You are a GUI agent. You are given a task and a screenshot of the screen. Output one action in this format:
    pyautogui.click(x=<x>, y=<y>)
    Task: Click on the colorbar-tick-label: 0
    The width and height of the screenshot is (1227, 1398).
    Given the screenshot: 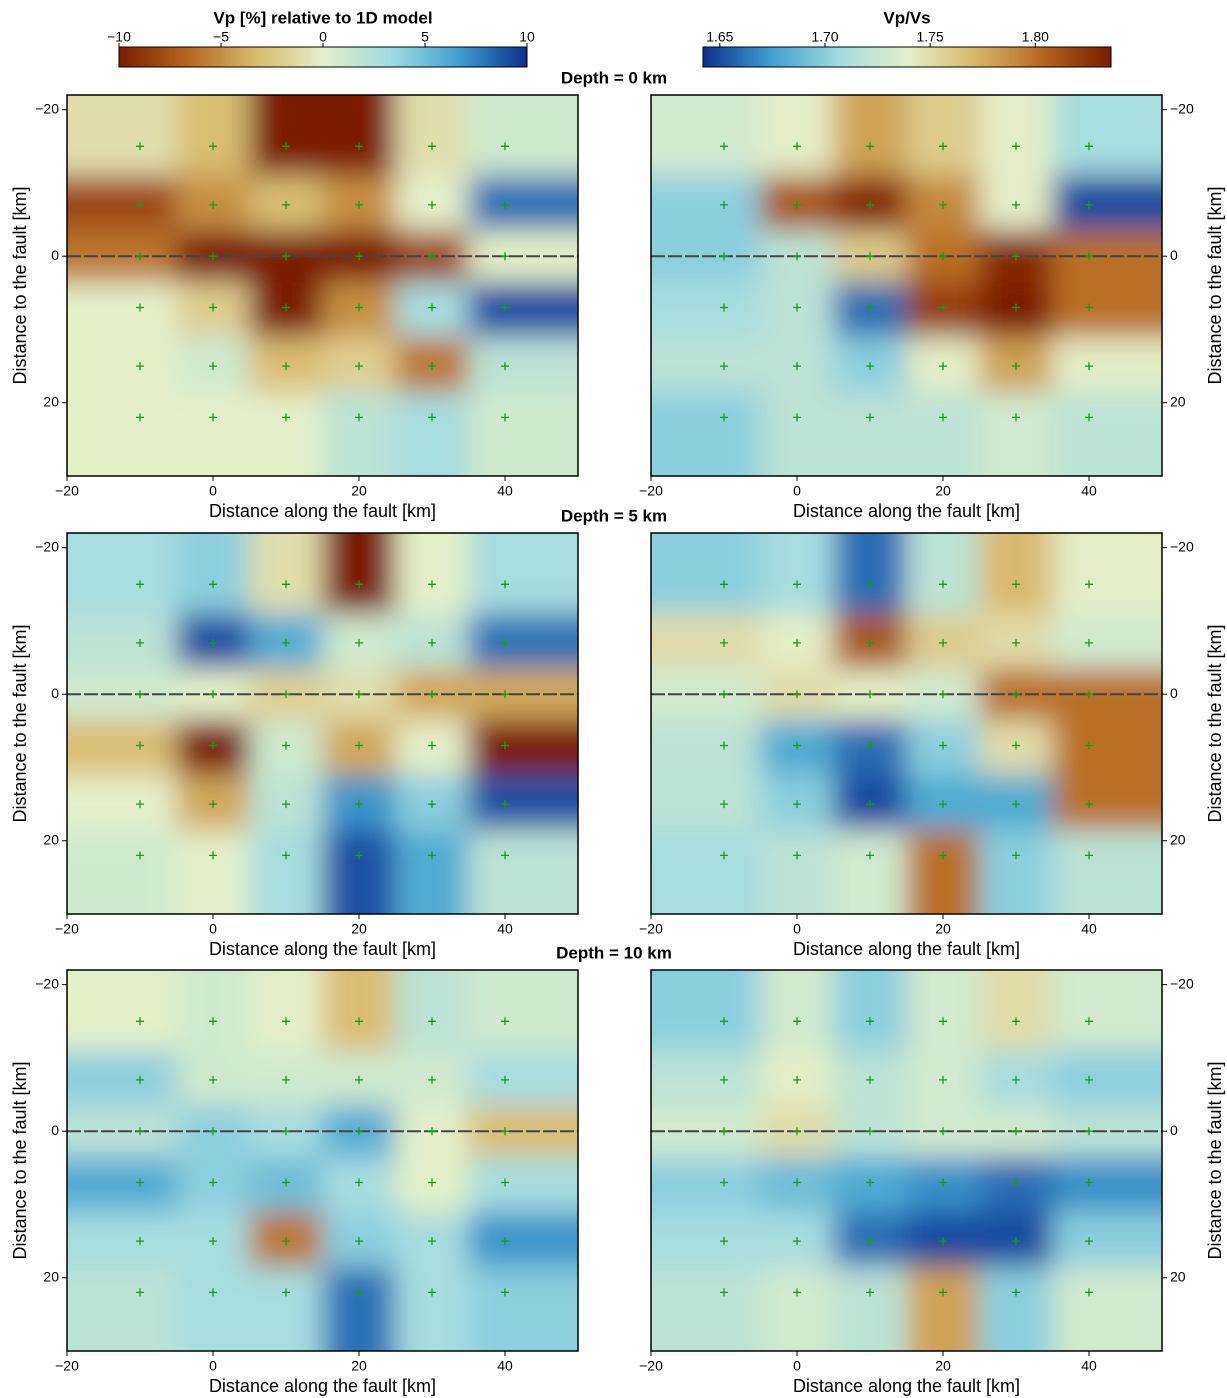 What is the action you would take?
    pyautogui.click(x=323, y=37)
    